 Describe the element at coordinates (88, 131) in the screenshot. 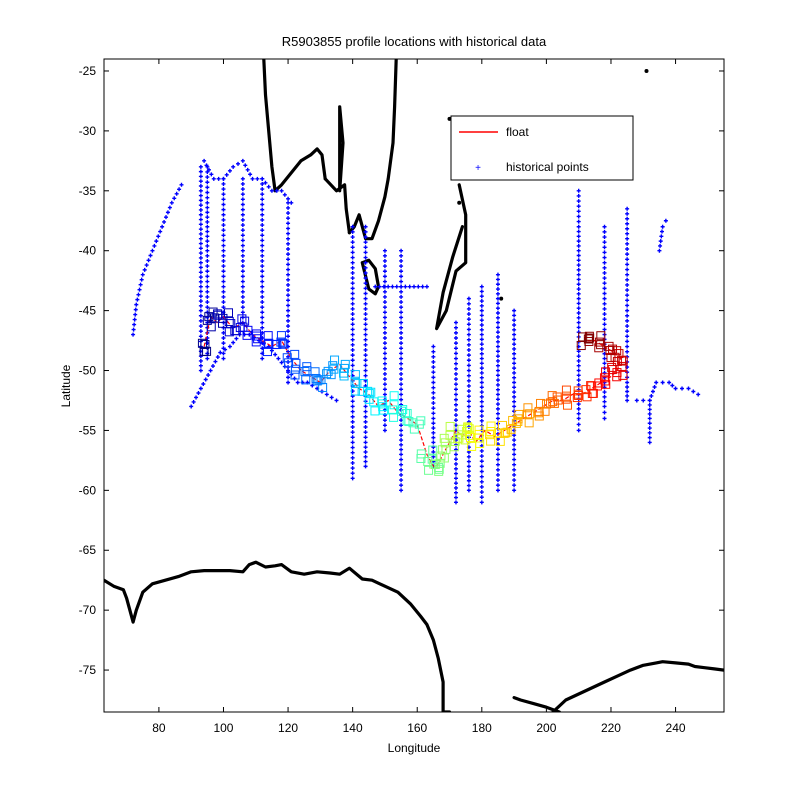

I see `y-tick-label: -30` at that location.